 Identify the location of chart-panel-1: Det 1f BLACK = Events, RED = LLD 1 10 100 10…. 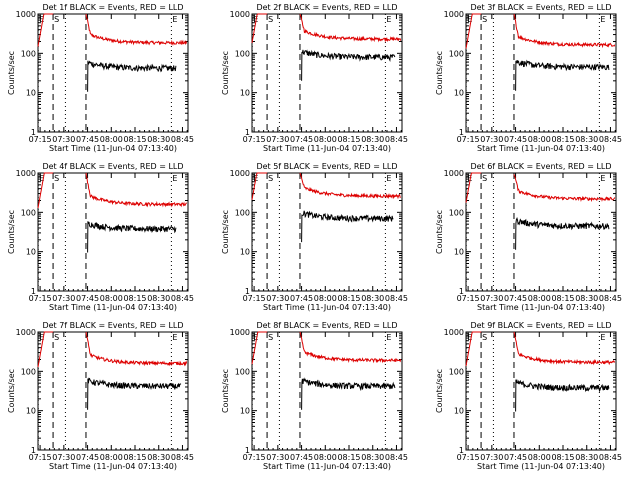
(100, 78).